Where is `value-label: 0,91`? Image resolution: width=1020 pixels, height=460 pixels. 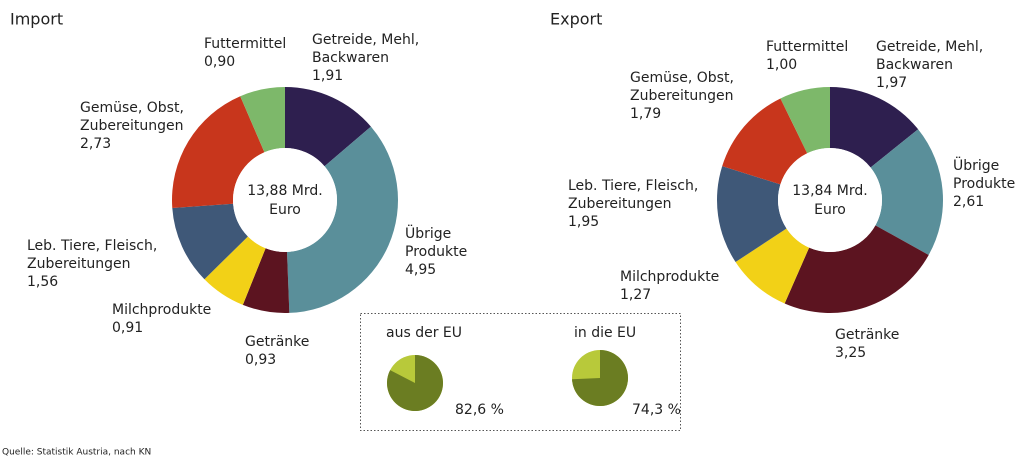
value-label: 0,91 is located at coordinates (127, 328).